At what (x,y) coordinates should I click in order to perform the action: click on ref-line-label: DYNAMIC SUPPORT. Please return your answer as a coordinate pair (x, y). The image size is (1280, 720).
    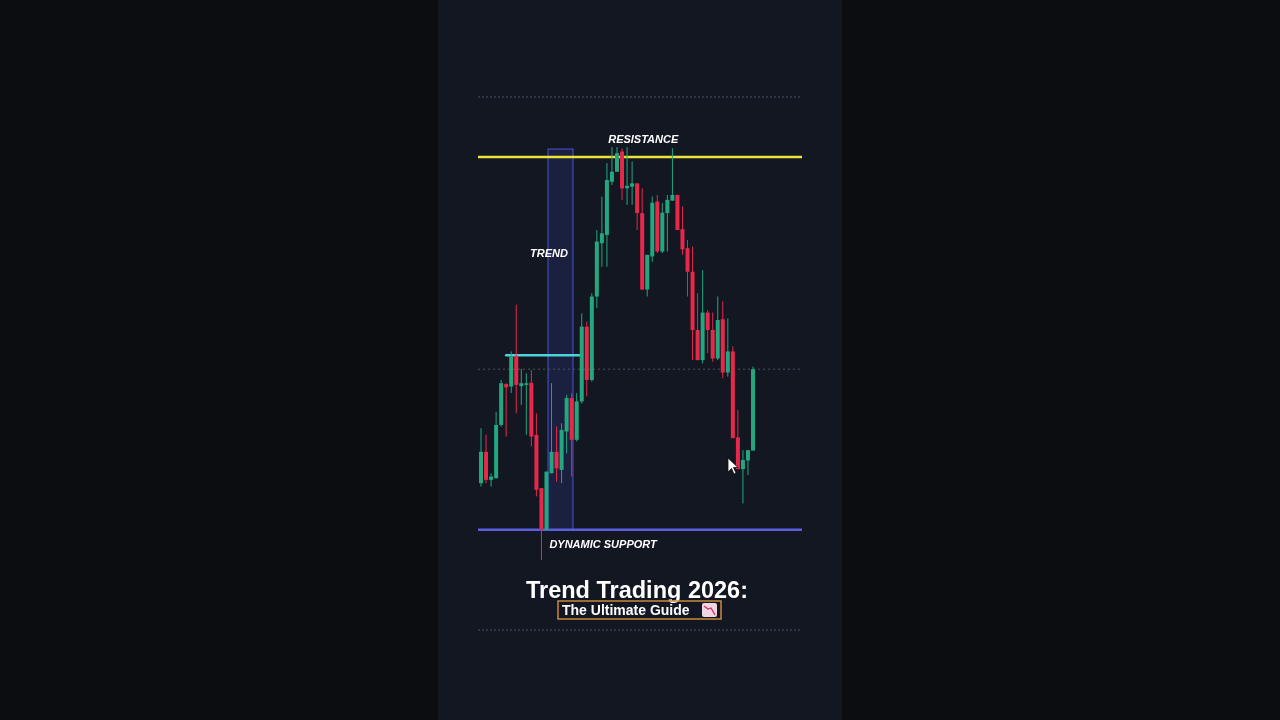
    Looking at the image, I should click on (604, 543).